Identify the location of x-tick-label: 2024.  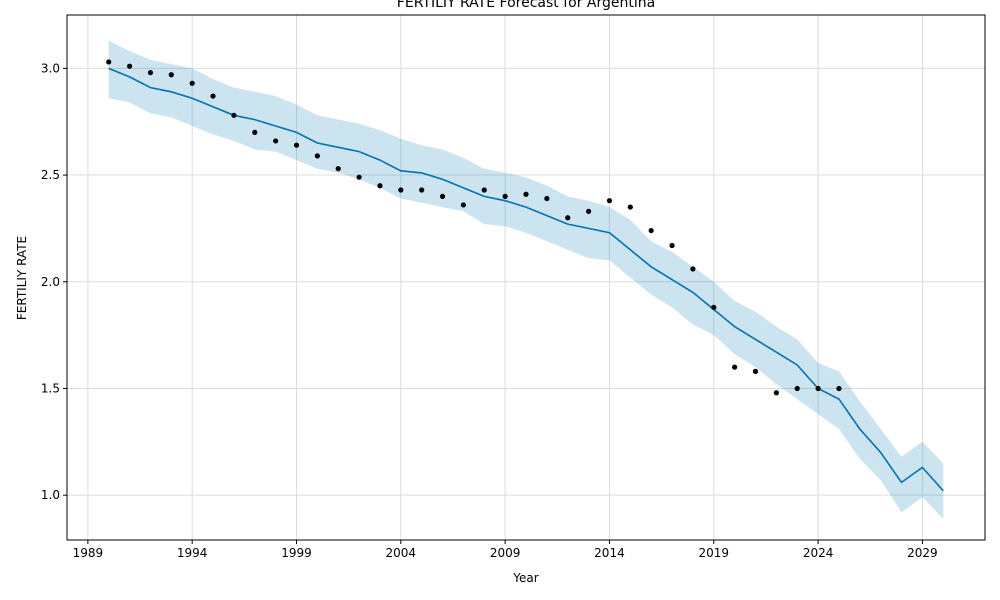
(818, 553).